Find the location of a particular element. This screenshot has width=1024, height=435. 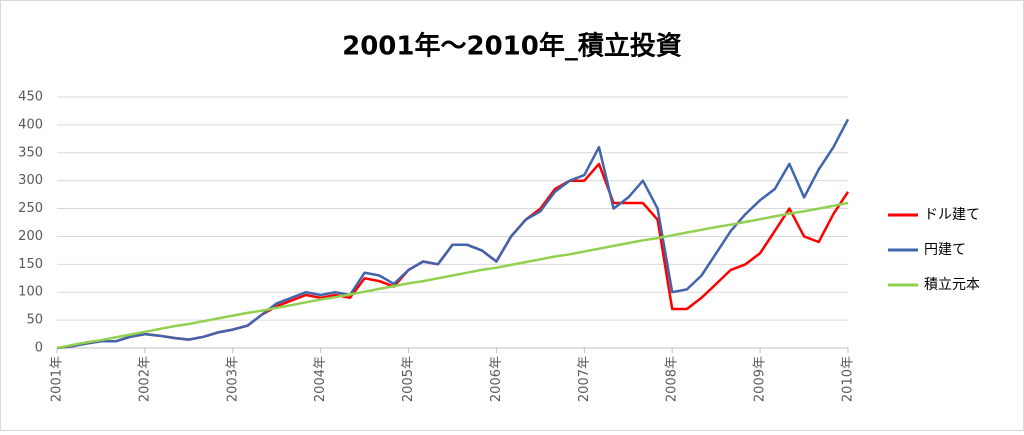

legend-label: 積立元本 is located at coordinates (952, 285).